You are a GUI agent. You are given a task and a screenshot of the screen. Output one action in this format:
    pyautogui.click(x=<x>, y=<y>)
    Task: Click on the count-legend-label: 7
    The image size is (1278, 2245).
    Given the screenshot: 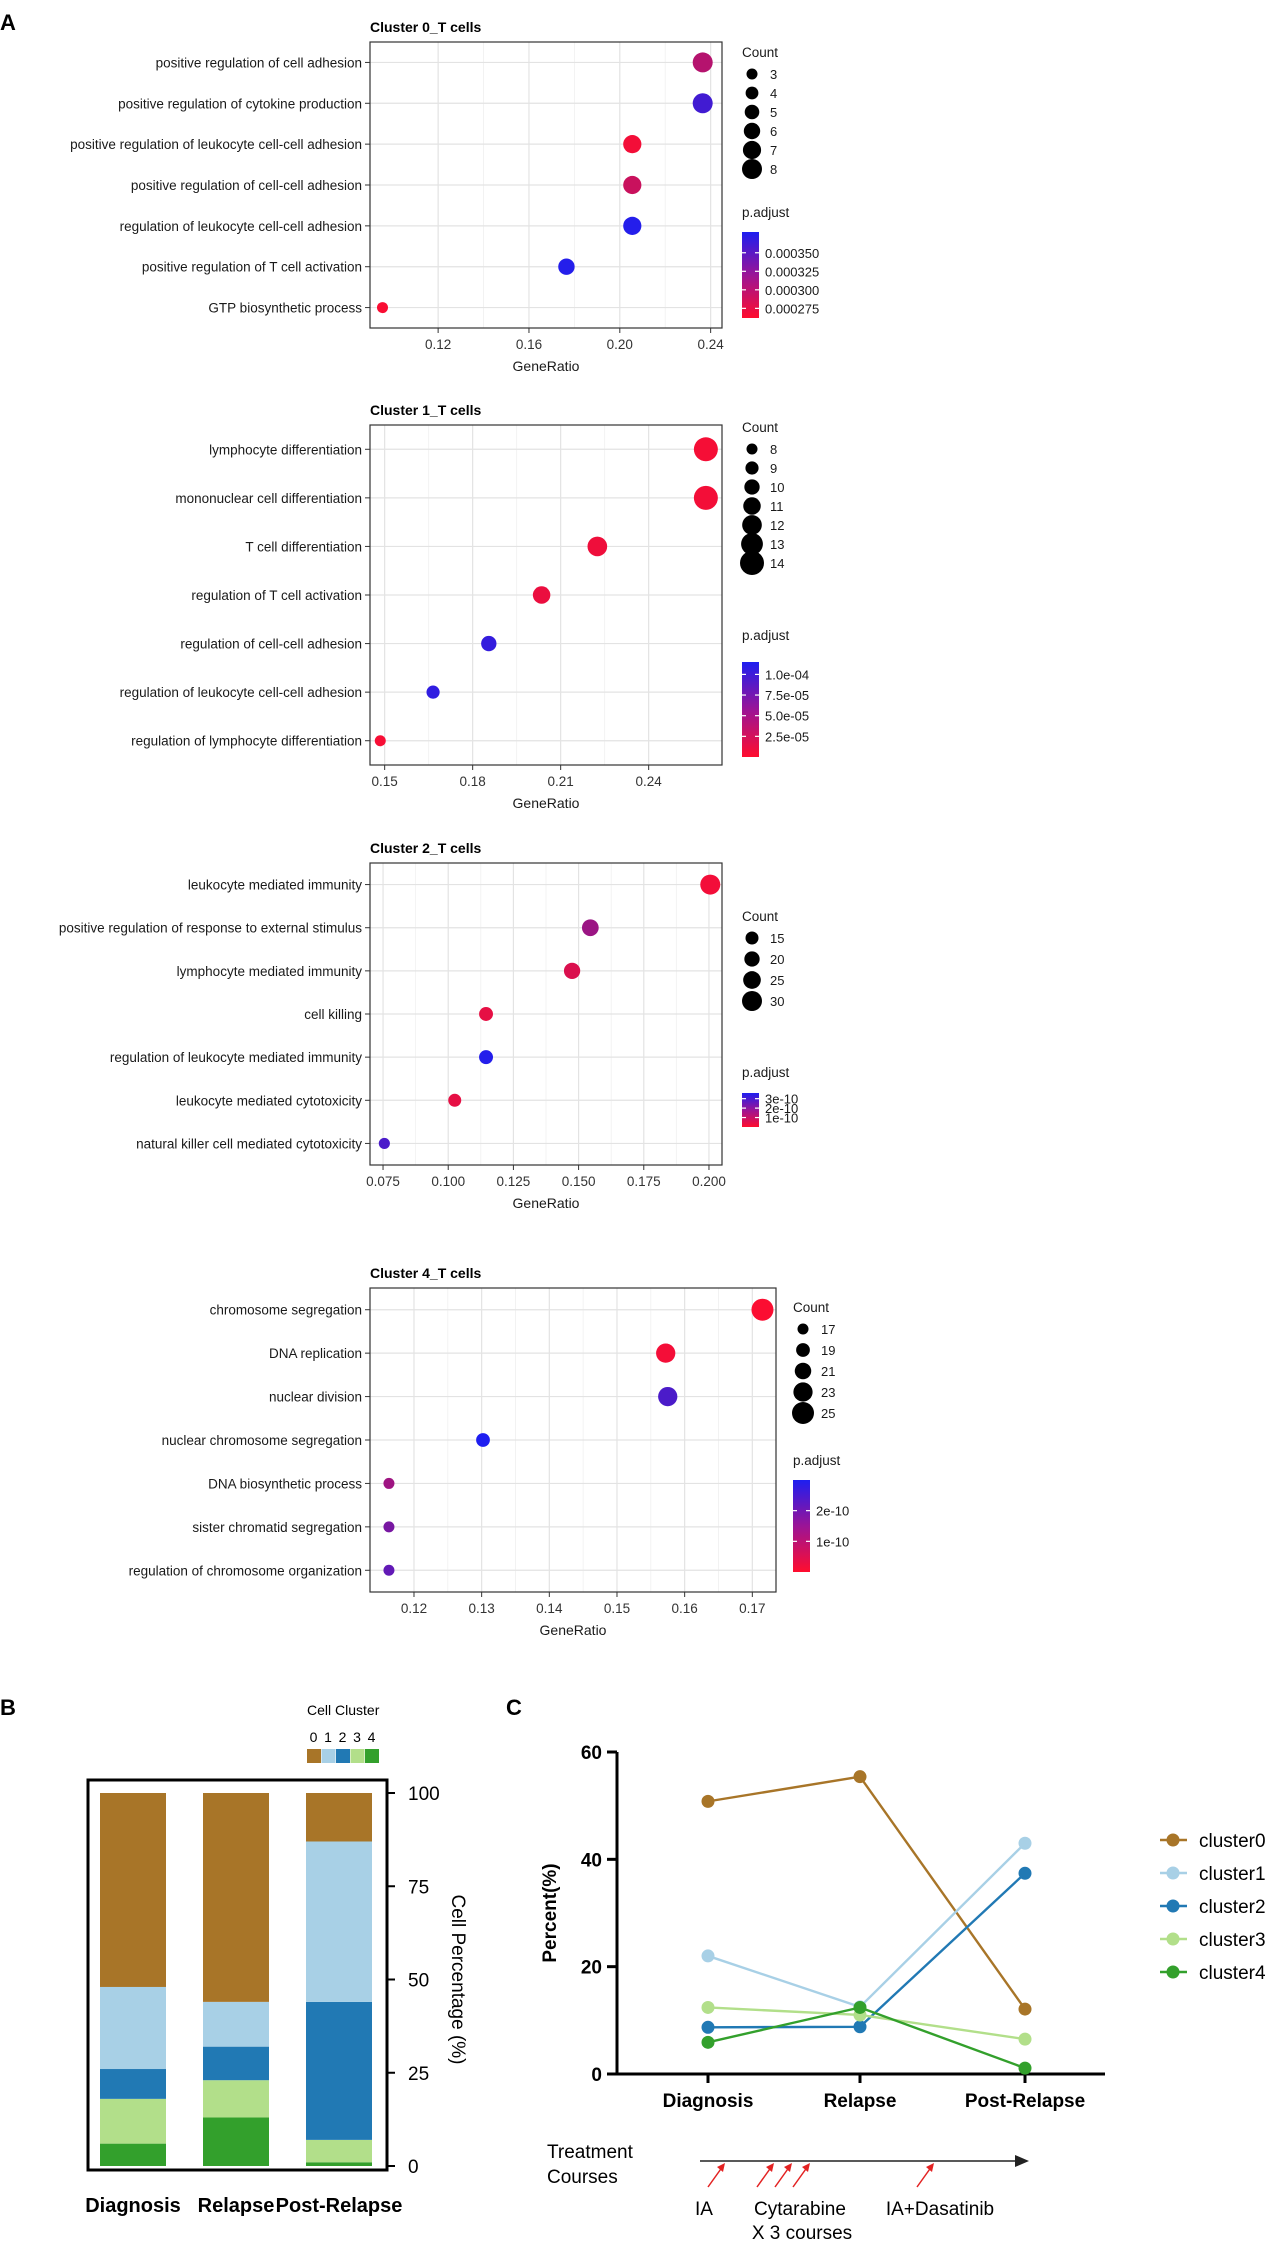 What is the action you would take?
    pyautogui.click(x=773, y=150)
    